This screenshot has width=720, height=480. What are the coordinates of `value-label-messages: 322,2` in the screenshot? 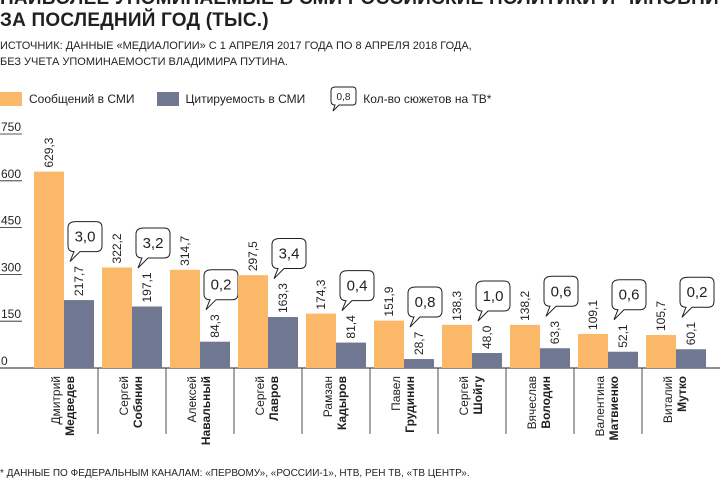 It's located at (117, 248).